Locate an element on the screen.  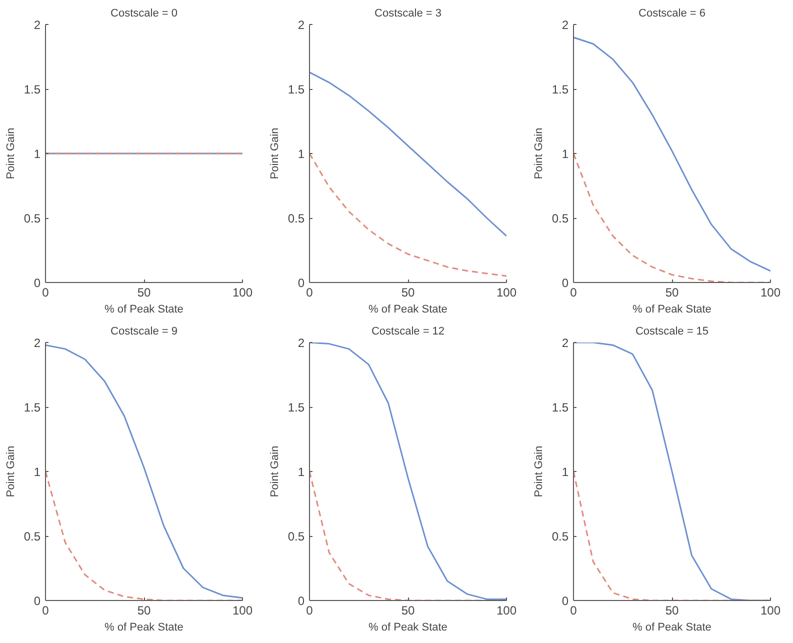
chart-title: Costscale = 6 is located at coordinates (672, 14).